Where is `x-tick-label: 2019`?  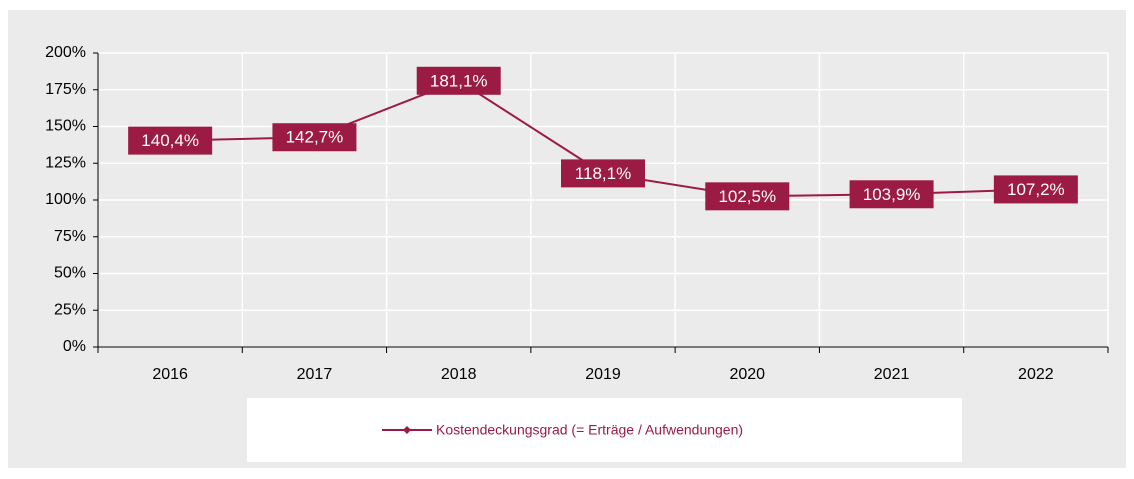 x-tick-label: 2019 is located at coordinates (603, 374).